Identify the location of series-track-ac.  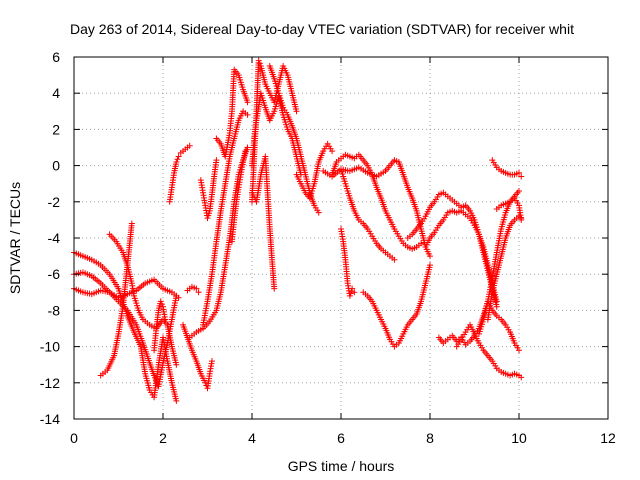
(504, 268).